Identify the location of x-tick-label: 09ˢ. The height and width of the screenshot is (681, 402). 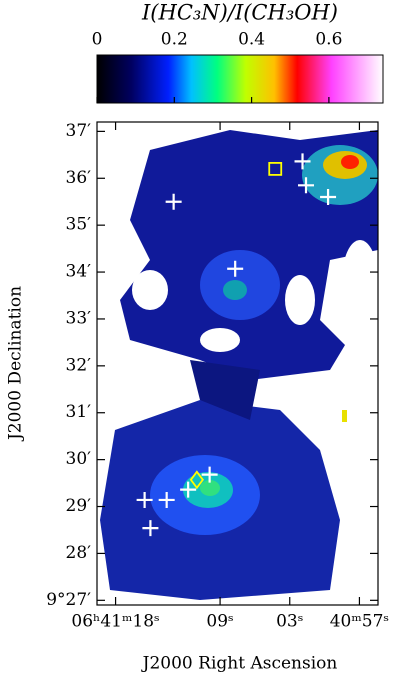
(219, 622).